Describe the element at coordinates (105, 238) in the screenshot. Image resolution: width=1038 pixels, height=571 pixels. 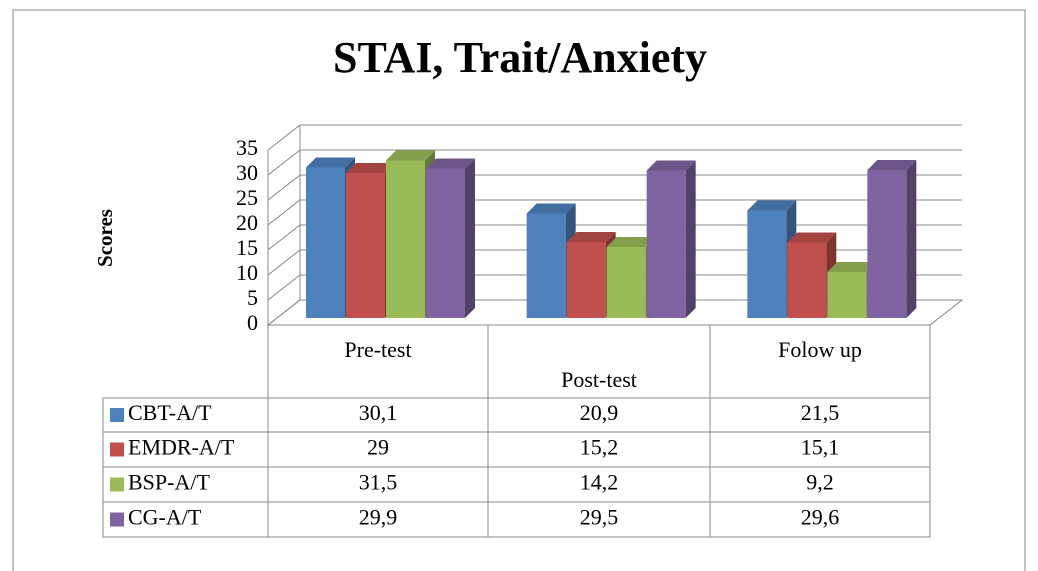
I see `y-axis-label: Scores` at that location.